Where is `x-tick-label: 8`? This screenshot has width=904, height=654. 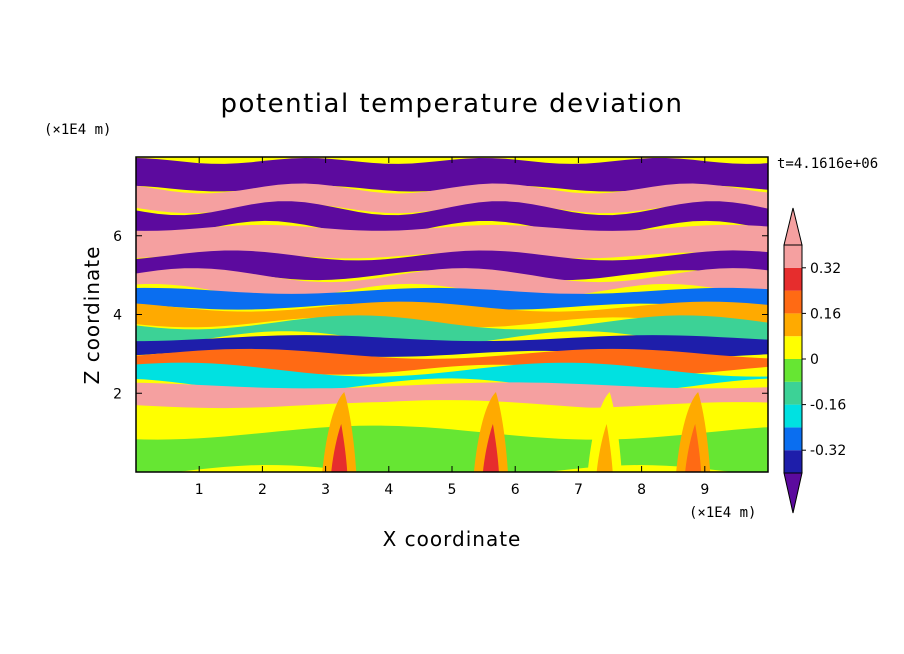 x-tick-label: 8 is located at coordinates (641, 490).